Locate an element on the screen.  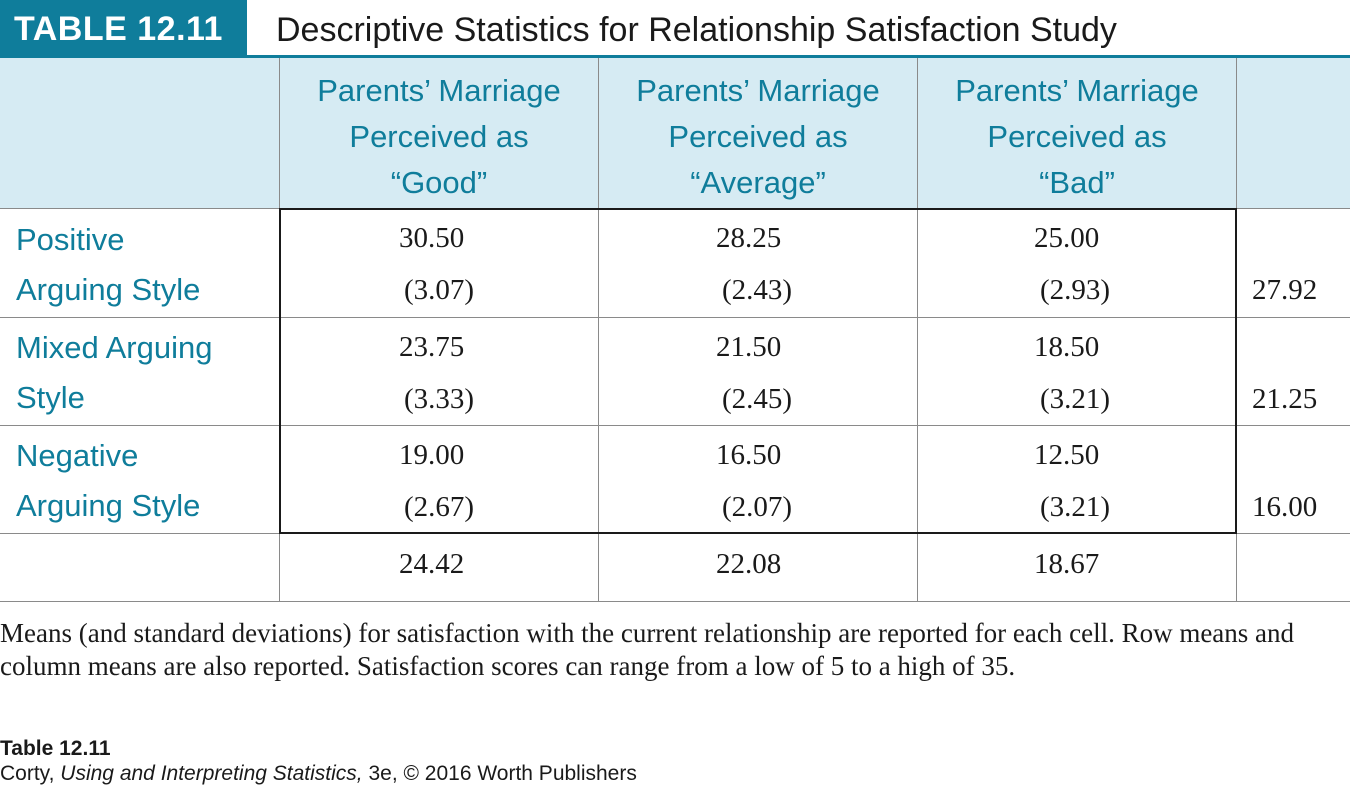
source-author: Corty, is located at coordinates (30, 773).